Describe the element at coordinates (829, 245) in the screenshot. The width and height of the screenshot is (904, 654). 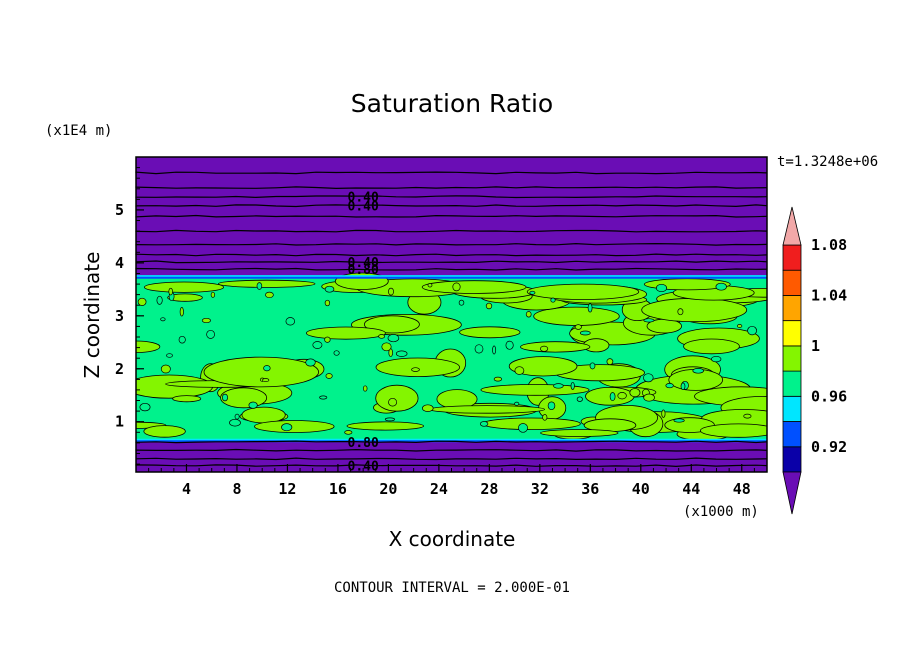
I see `colorbar-label: 1.08` at that location.